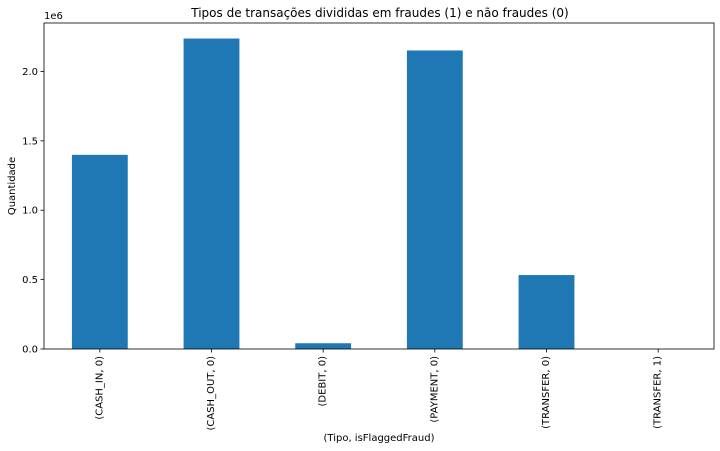  Describe the element at coordinates (546, 392) in the screenshot. I see `x-tick-label: (TRANSFER, 0)` at that location.